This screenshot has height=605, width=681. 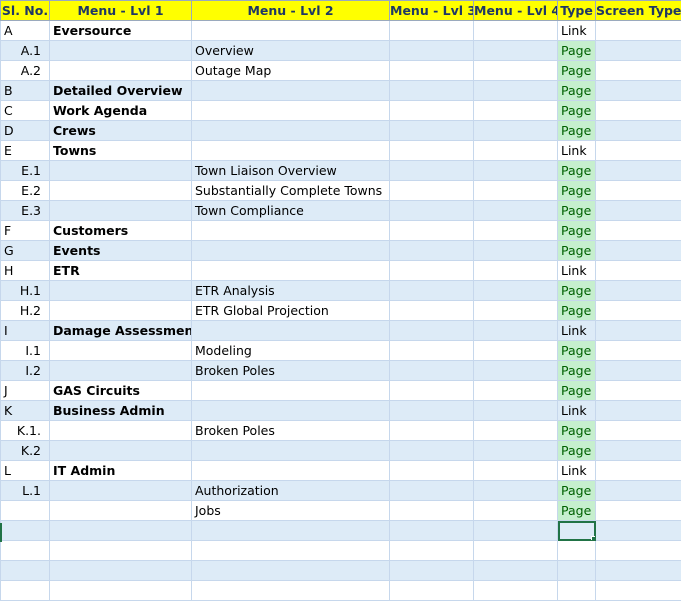 I want to click on header-menu-lvl2: Menu - Lvl 2, so click(x=290, y=10).